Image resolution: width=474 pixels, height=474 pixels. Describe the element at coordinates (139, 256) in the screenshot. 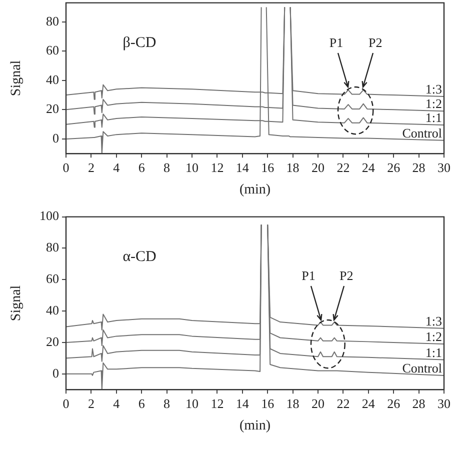

I see `text: α-CD` at that location.